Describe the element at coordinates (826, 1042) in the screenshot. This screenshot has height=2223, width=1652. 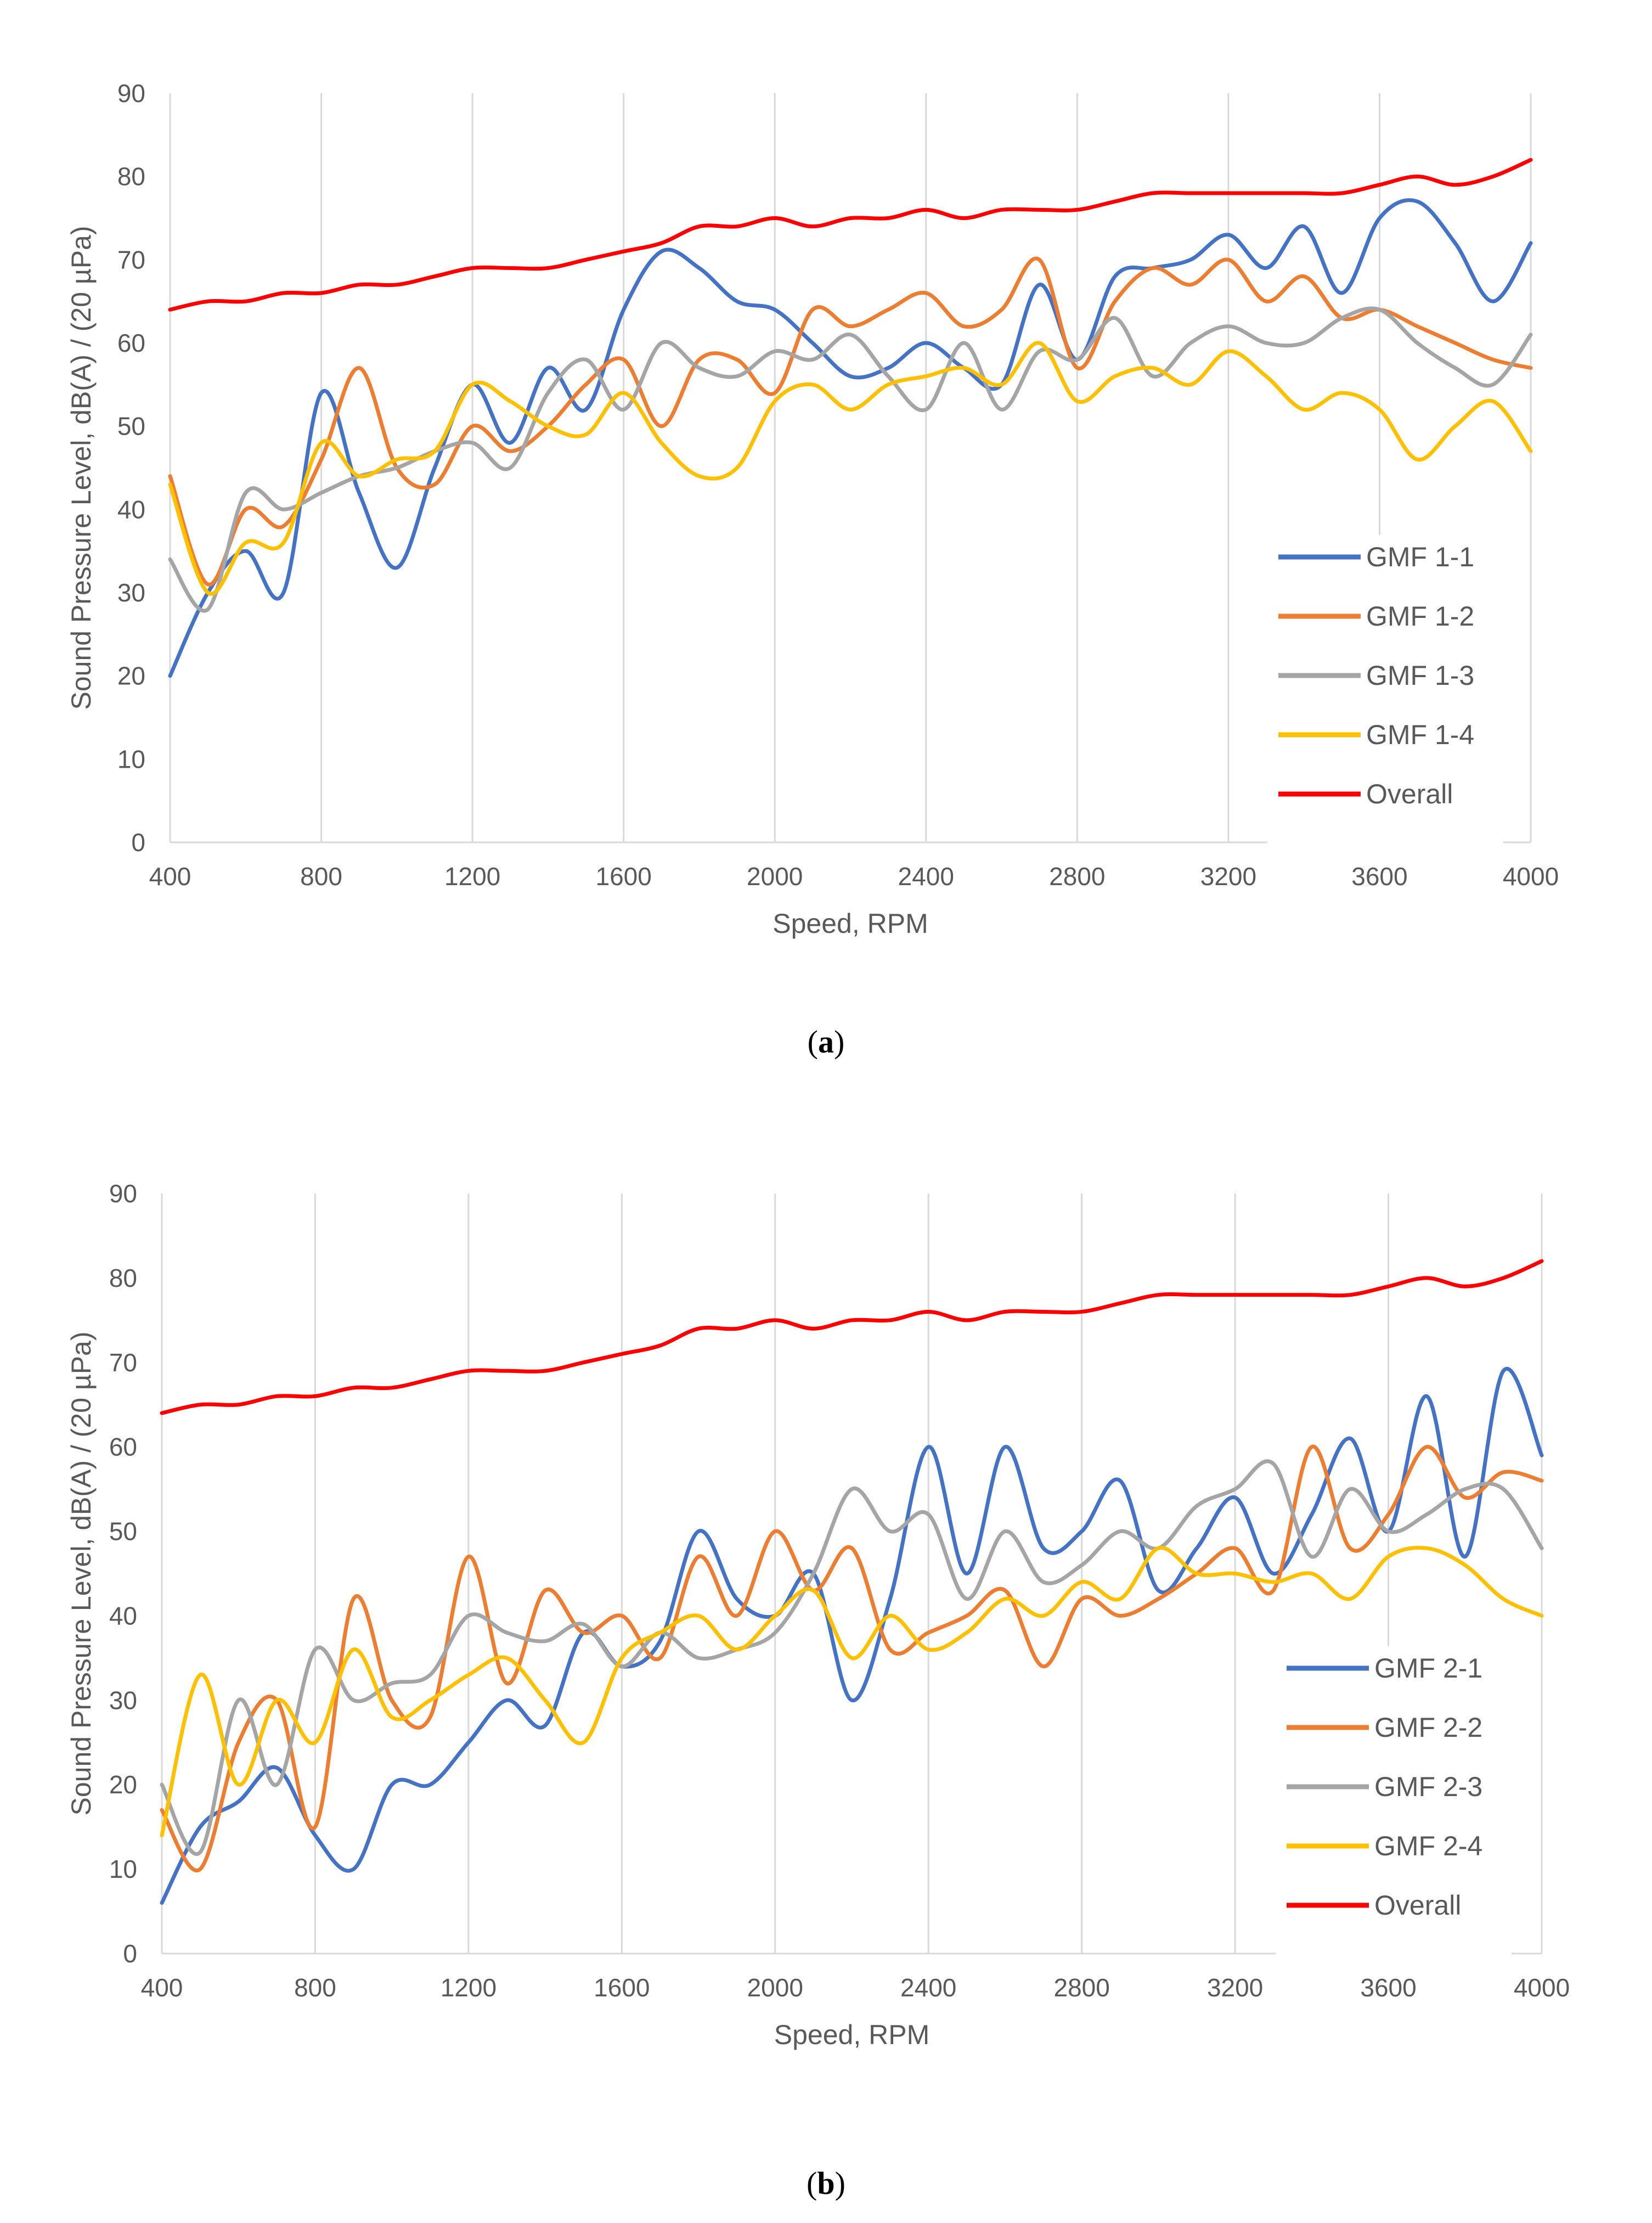
I see `caption-a: (a)` at that location.